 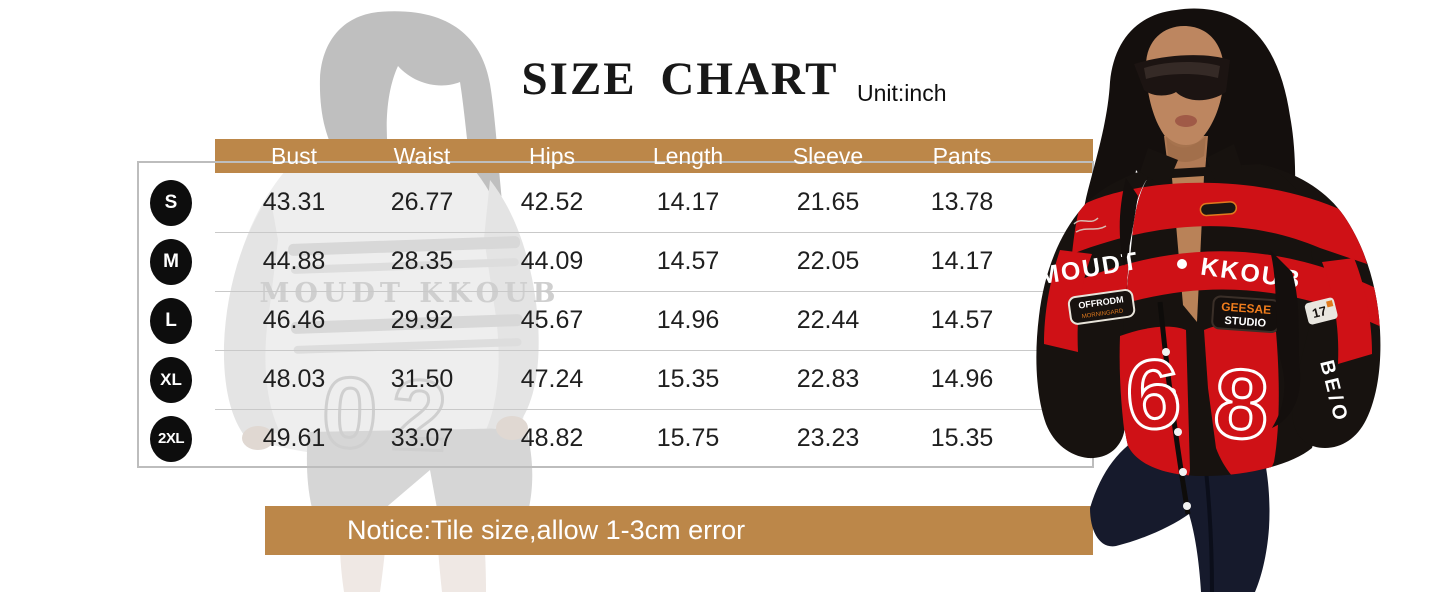 I want to click on table-cell-xl-length: 15.35, so click(x=688, y=379).